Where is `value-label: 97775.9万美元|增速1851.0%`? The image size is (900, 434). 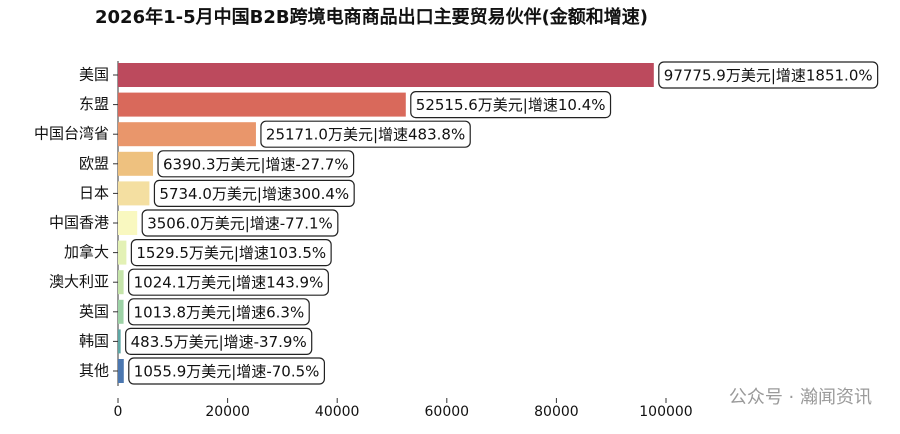 value-label: 97775.9万美元|增速1851.0% is located at coordinates (768, 76).